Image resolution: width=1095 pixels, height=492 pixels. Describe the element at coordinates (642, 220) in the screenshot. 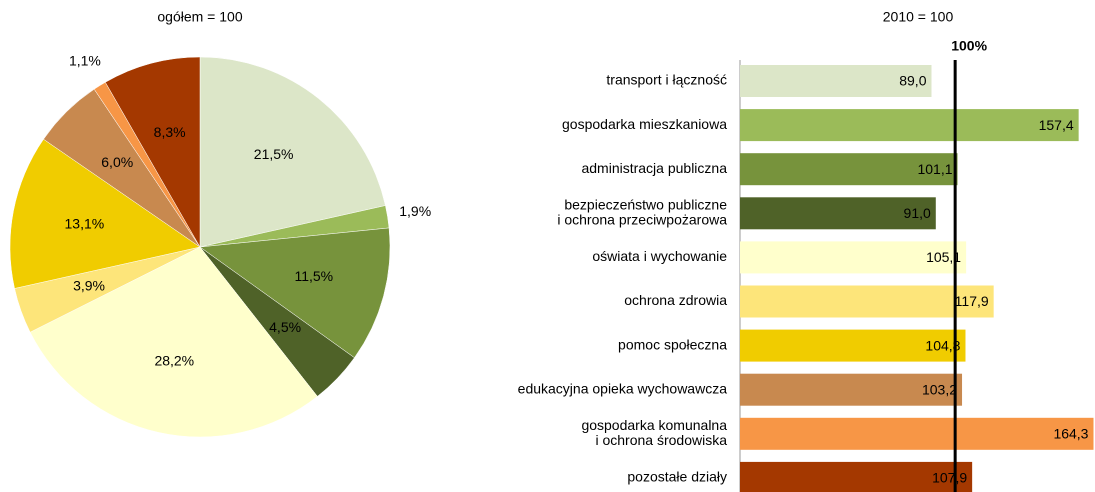

I see `category-label: i ochrona przeciwpożarowa` at that location.